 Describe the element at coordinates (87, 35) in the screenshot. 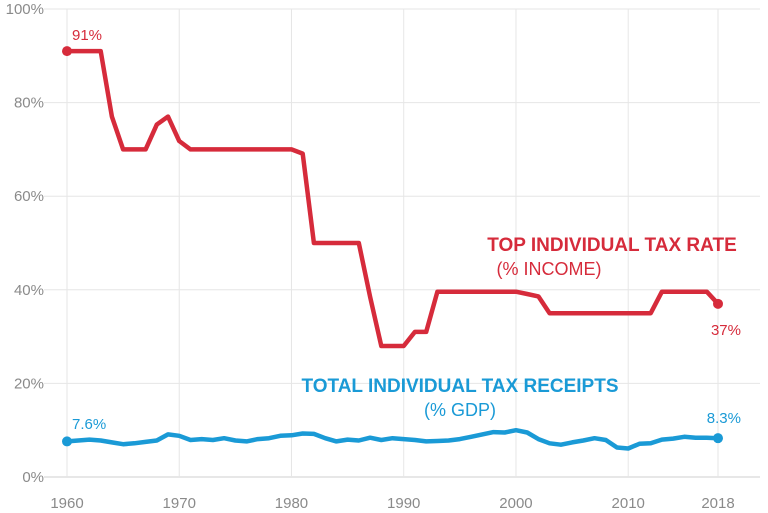

I see `start-value-label-top_rate: 91%` at that location.